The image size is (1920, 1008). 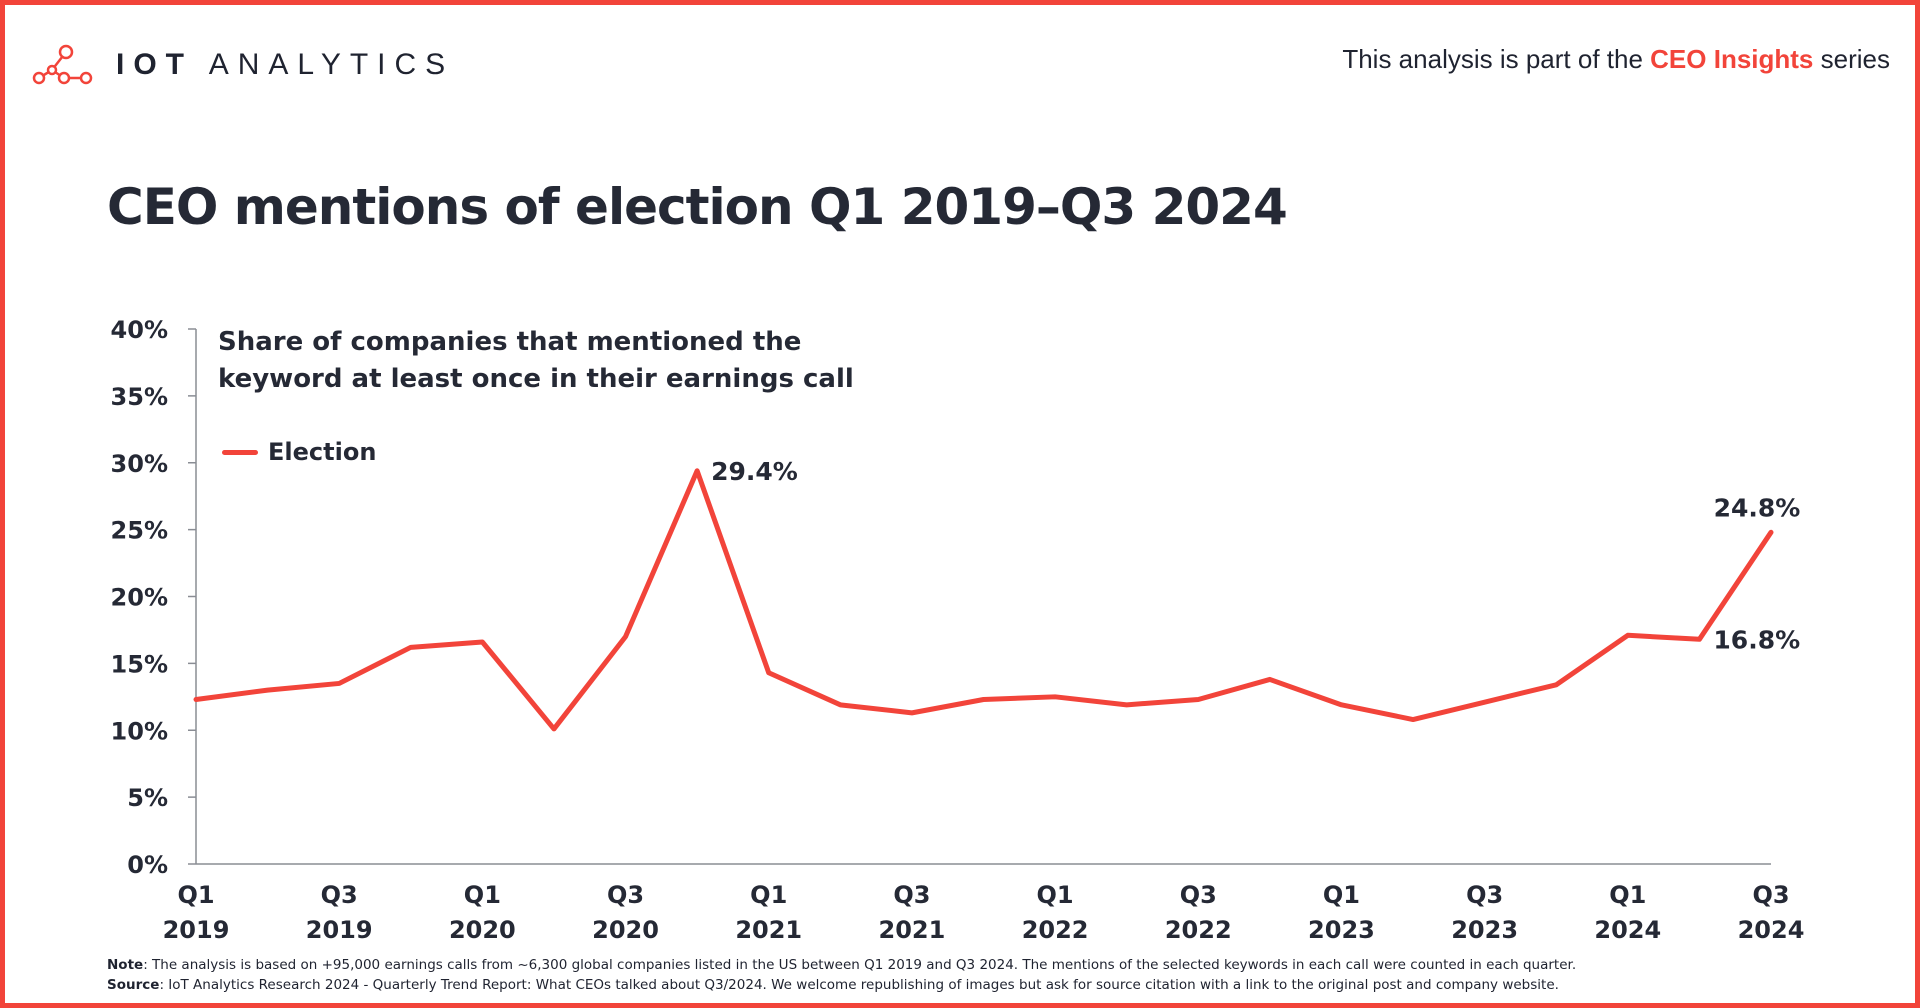 I want to click on legend-swatch-election, so click(x=240, y=452).